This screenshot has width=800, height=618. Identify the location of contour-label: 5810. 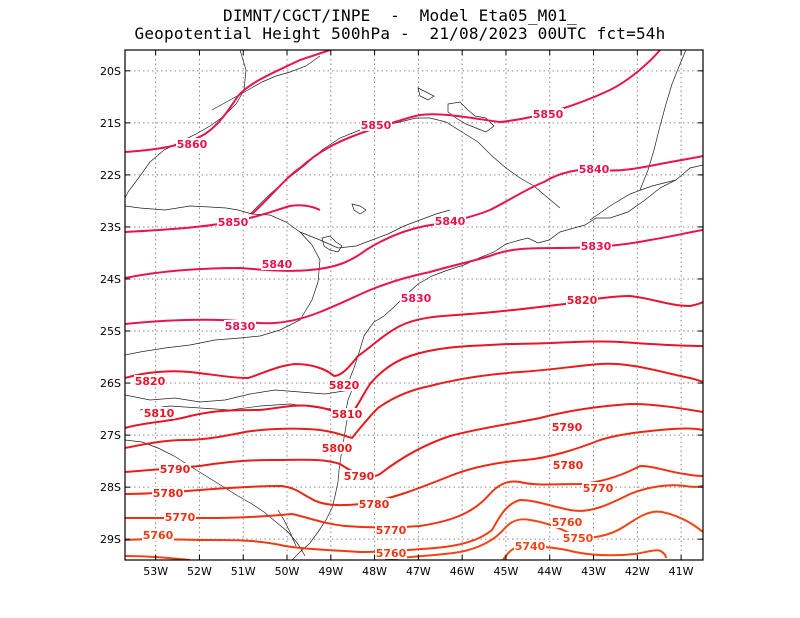
(347, 414).